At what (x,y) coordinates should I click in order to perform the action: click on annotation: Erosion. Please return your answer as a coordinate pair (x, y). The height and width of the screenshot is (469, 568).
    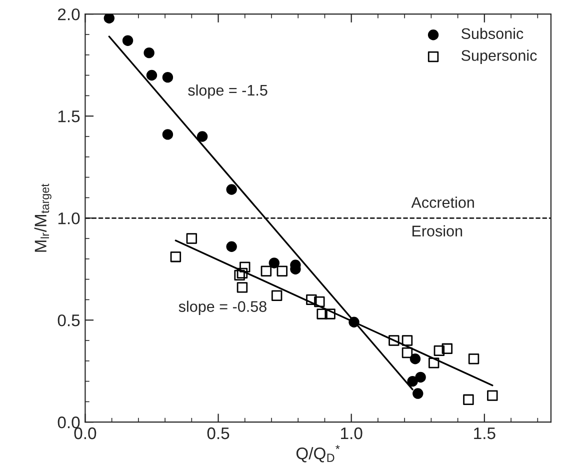
    Looking at the image, I should click on (437, 230).